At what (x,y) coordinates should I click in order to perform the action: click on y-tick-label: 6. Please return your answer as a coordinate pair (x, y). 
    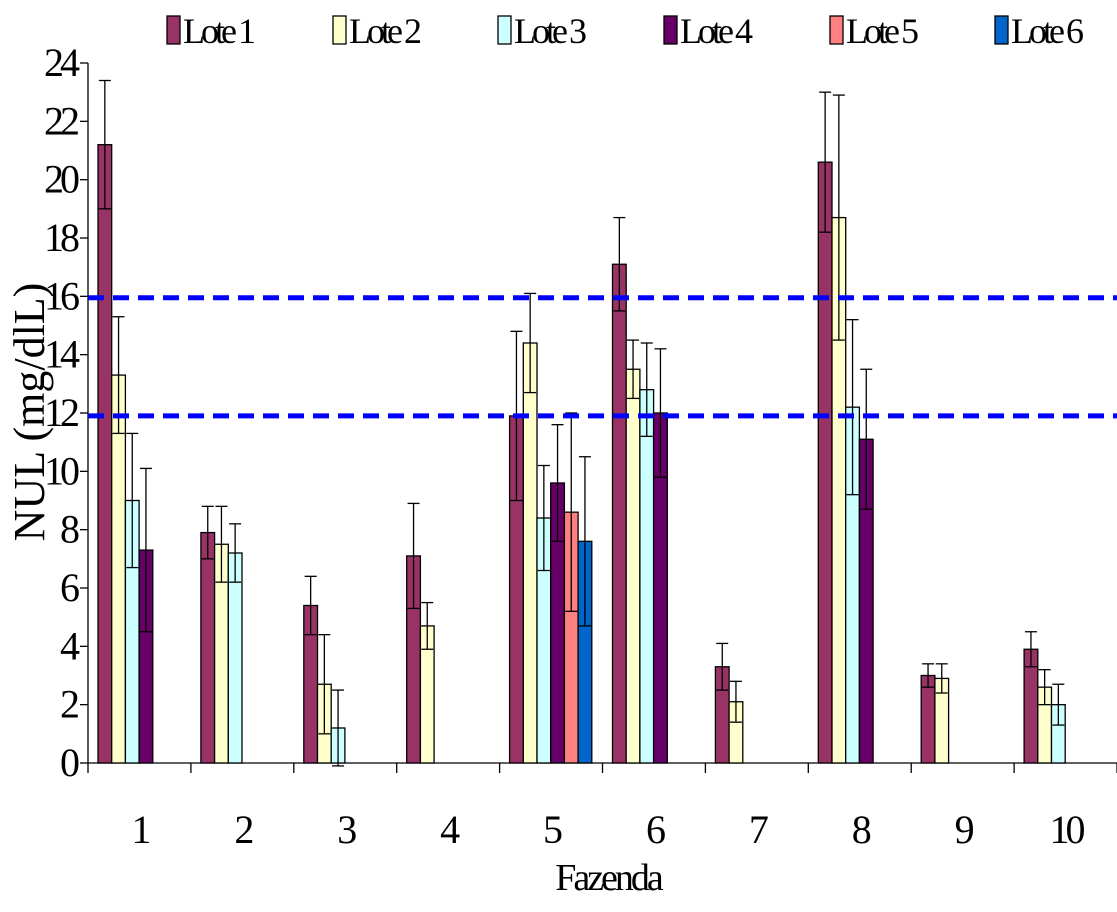
    Looking at the image, I should click on (69, 587).